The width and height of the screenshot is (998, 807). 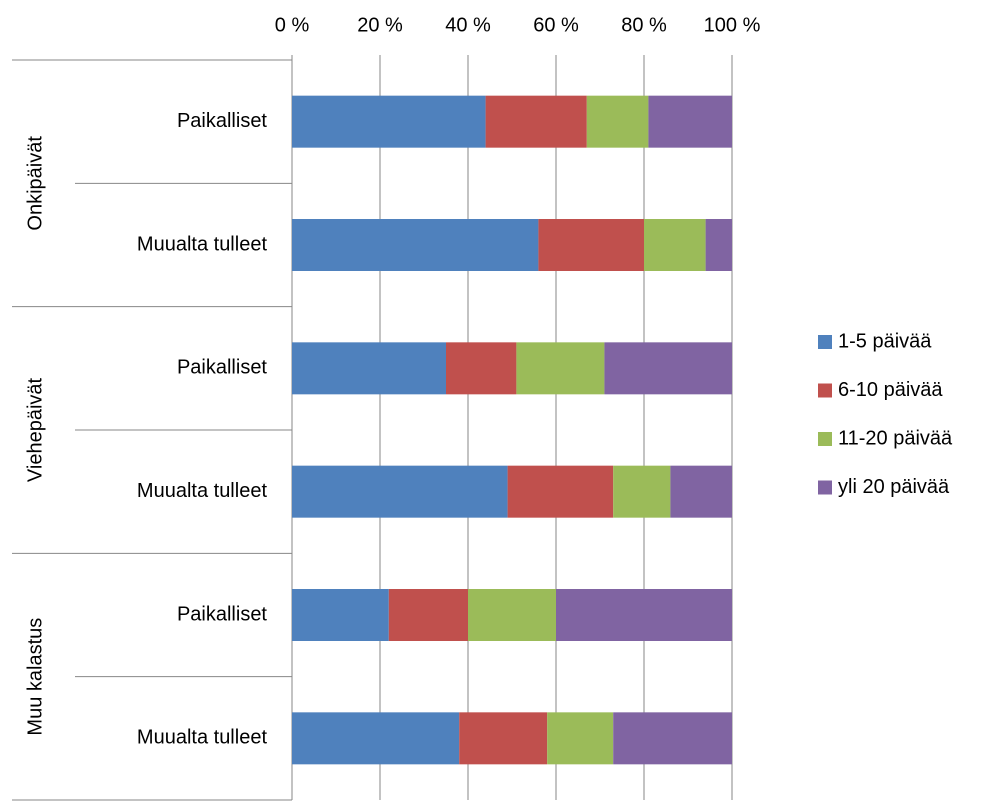 I want to click on x-tick-label: 100 %, so click(x=732, y=25).